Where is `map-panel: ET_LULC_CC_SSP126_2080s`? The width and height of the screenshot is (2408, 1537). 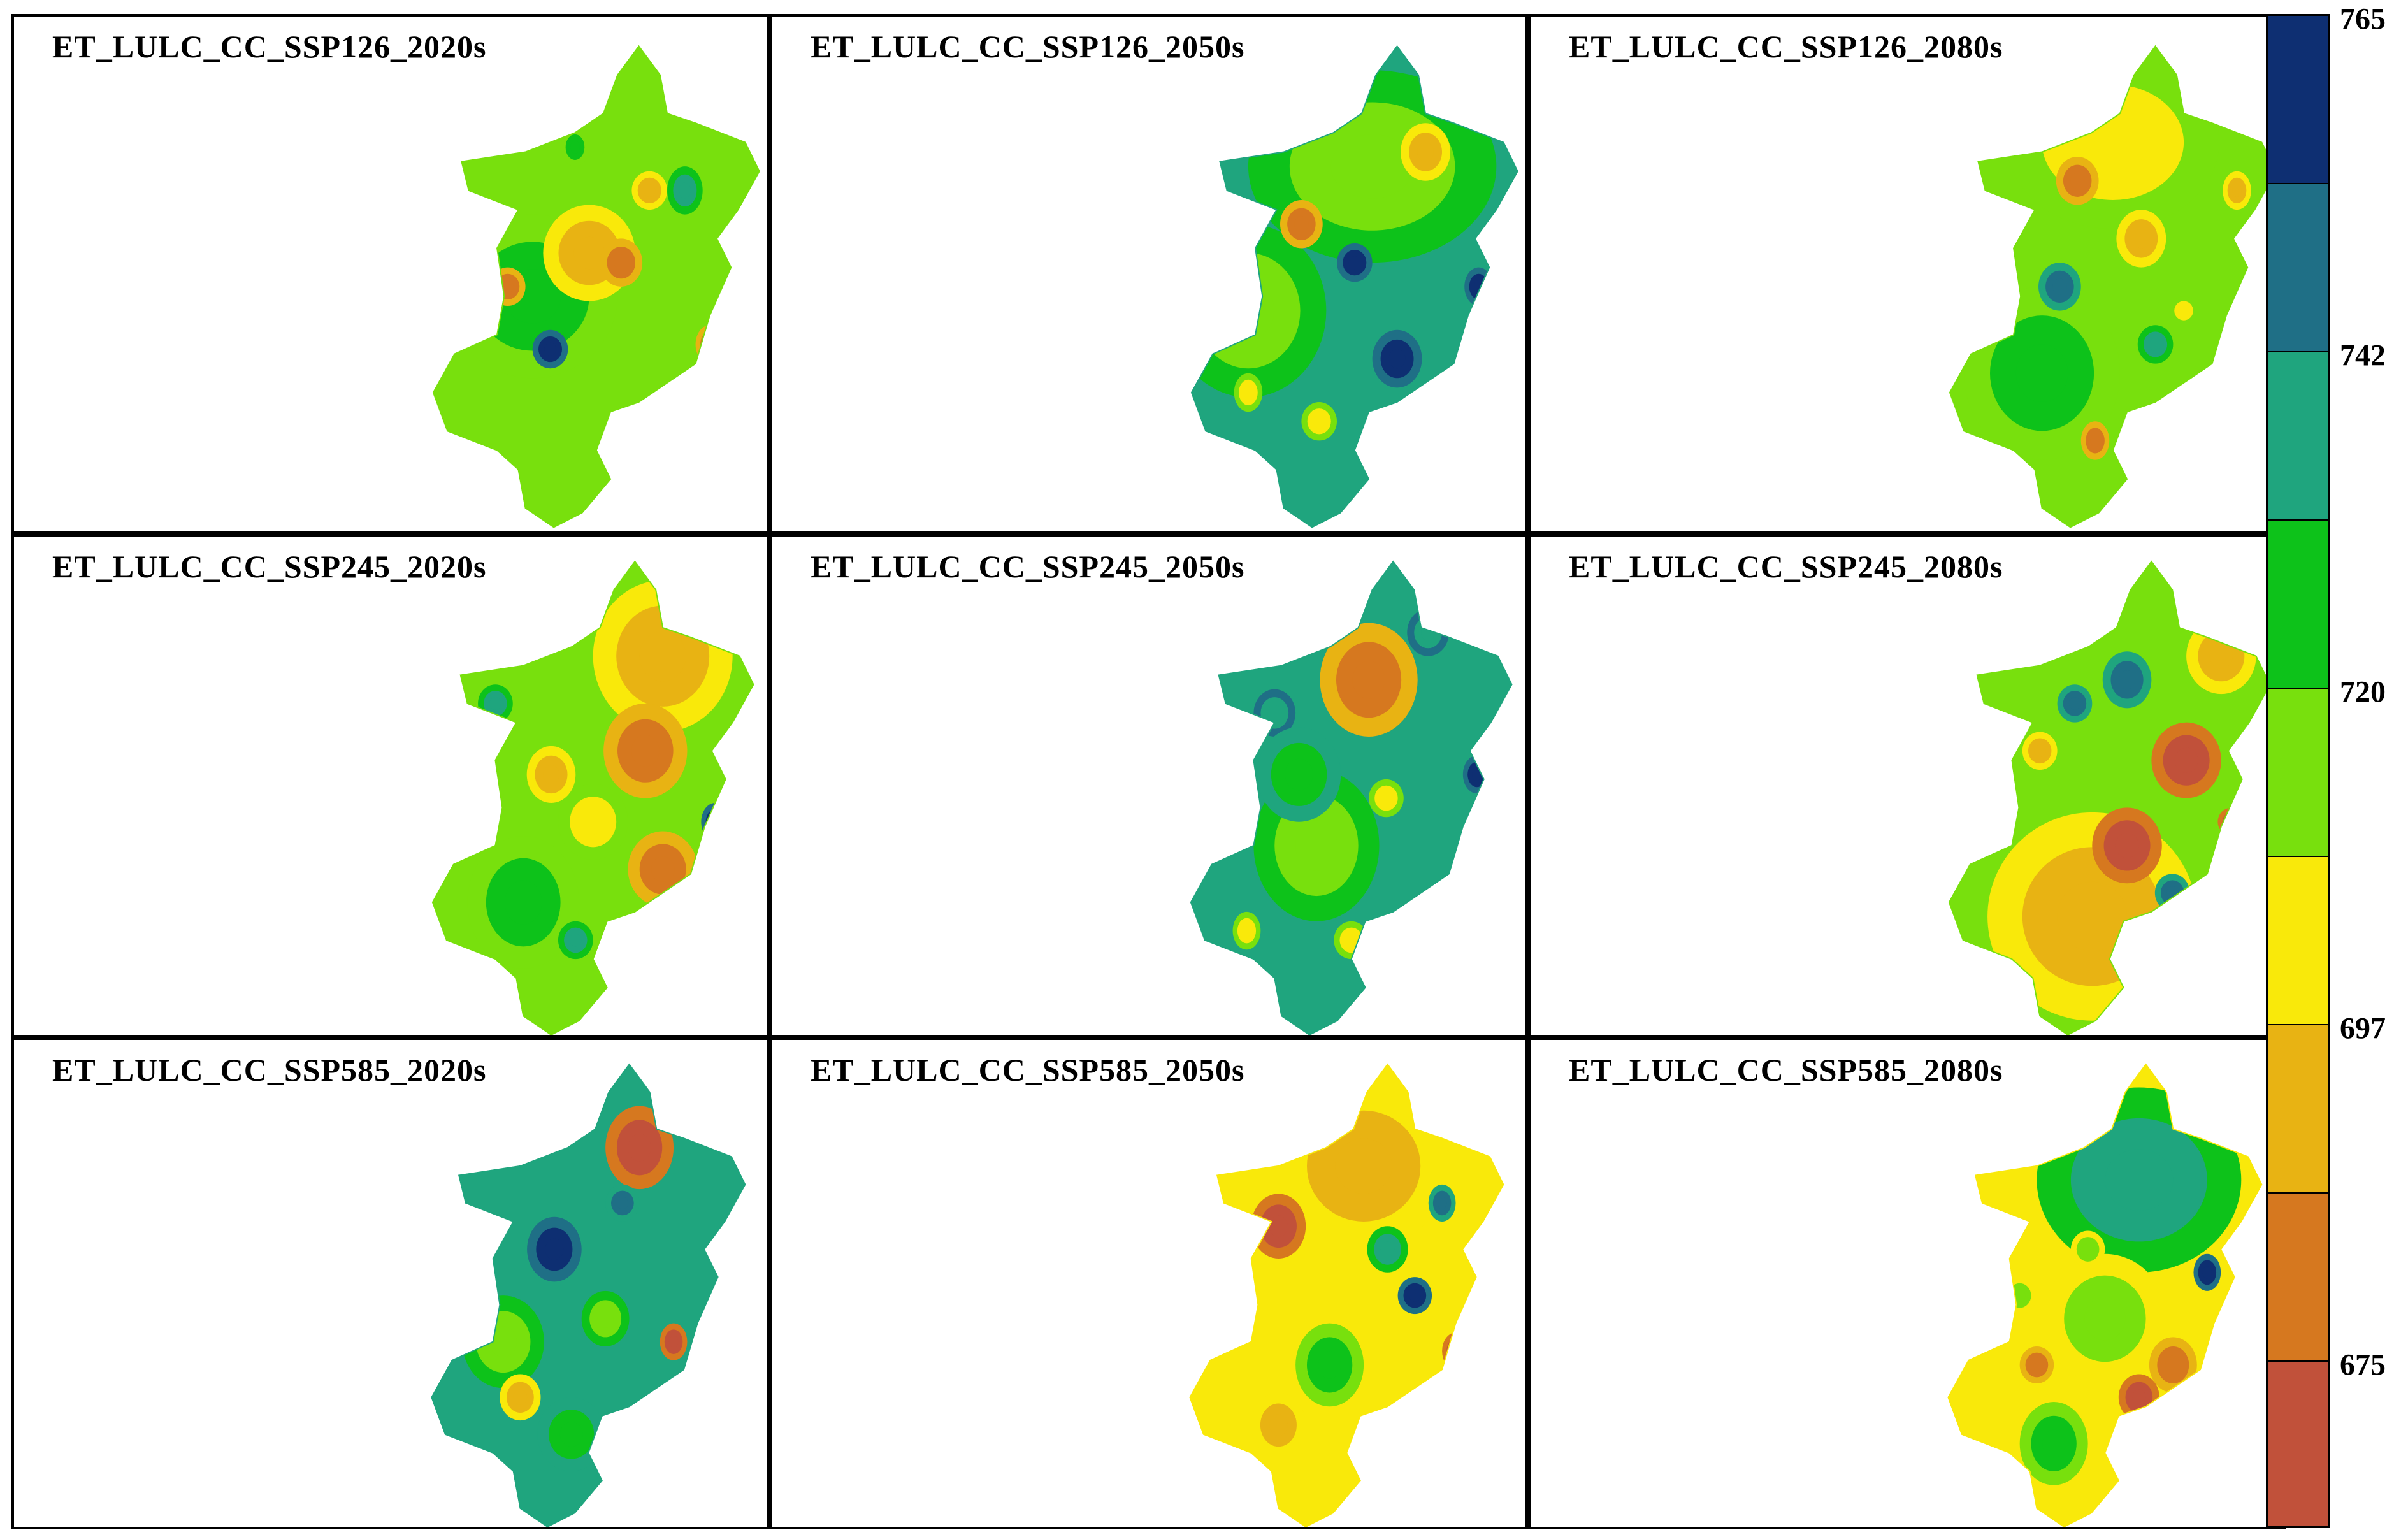 map-panel: ET_LULC_CC_SSP126_2080s is located at coordinates (1907, 274).